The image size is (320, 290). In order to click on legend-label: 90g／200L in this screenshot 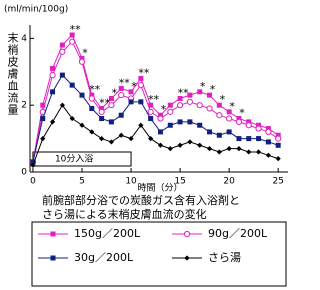, I will do `click(238, 233)`.